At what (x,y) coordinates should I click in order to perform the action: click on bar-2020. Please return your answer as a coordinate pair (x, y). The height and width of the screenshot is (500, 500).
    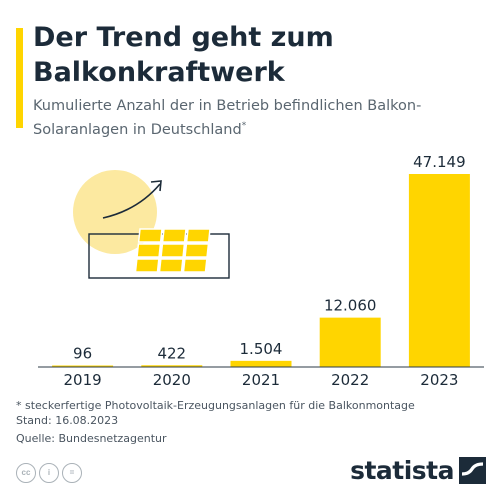
    Looking at the image, I should click on (172, 366).